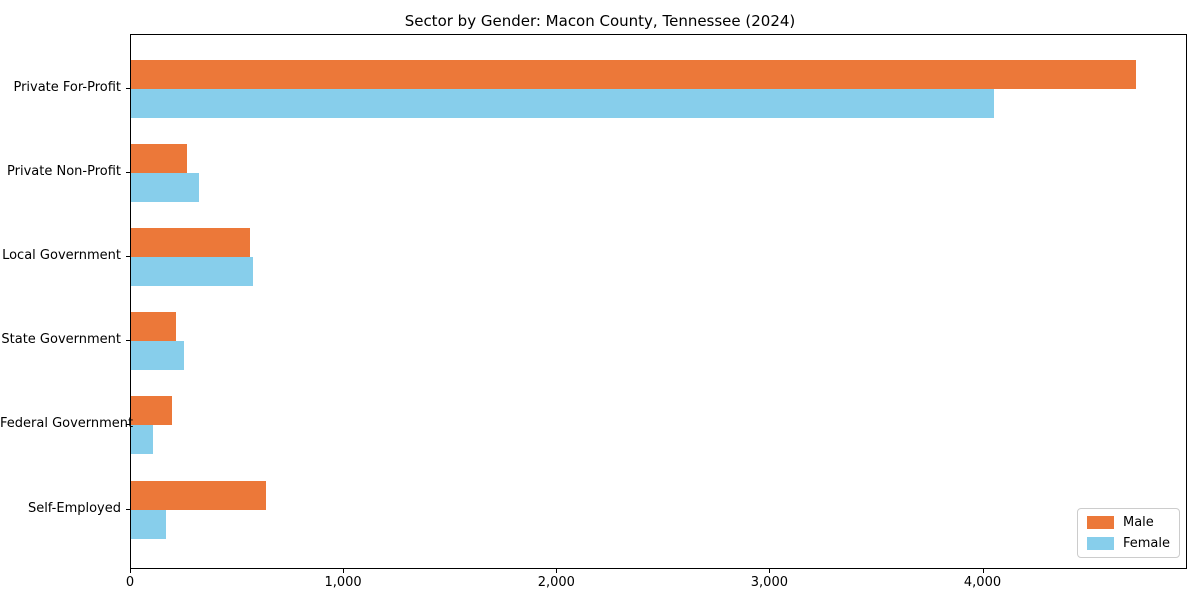  What do you see at coordinates (1138, 522) in the screenshot?
I see `legend-label-male: Male` at bounding box center [1138, 522].